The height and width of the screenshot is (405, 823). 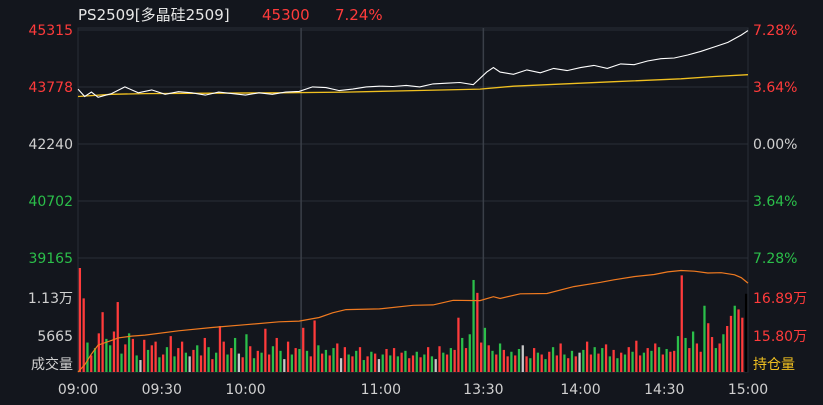 I want to click on time-tick-label: 11:00, so click(x=381, y=390).